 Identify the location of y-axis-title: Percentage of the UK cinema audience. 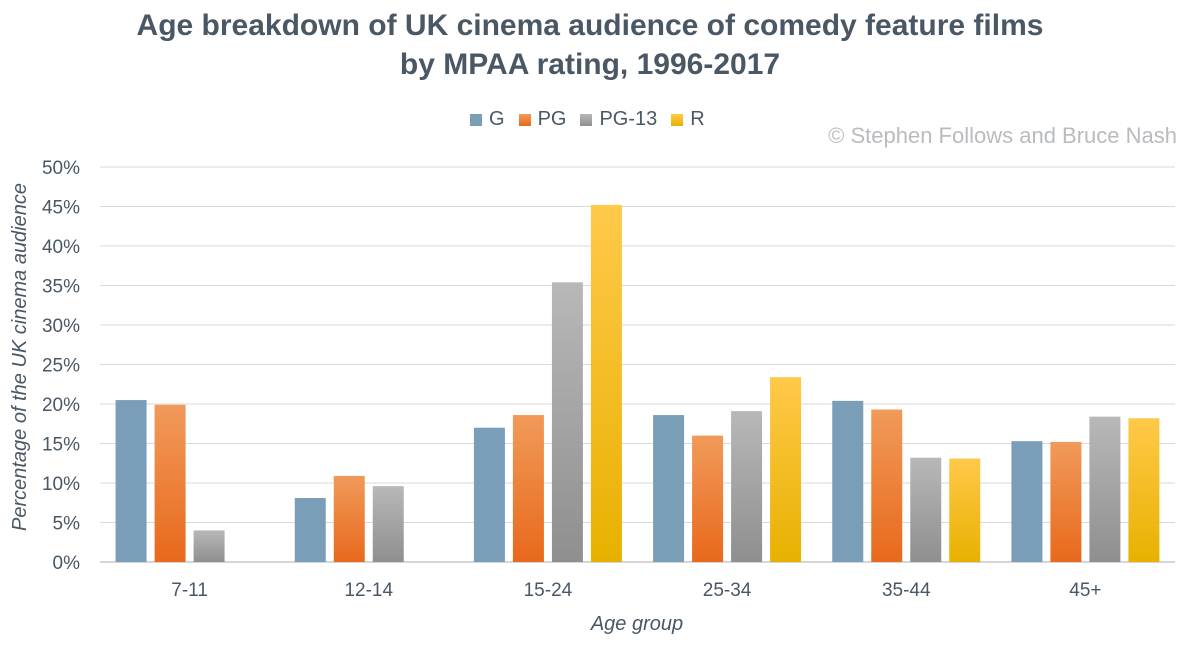
(20, 357).